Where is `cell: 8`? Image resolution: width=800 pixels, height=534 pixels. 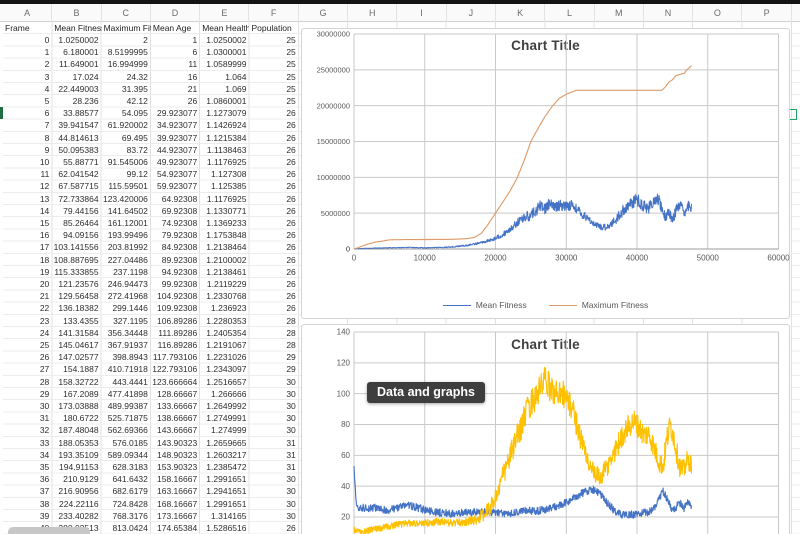 cell: 8 is located at coordinates (47, 137).